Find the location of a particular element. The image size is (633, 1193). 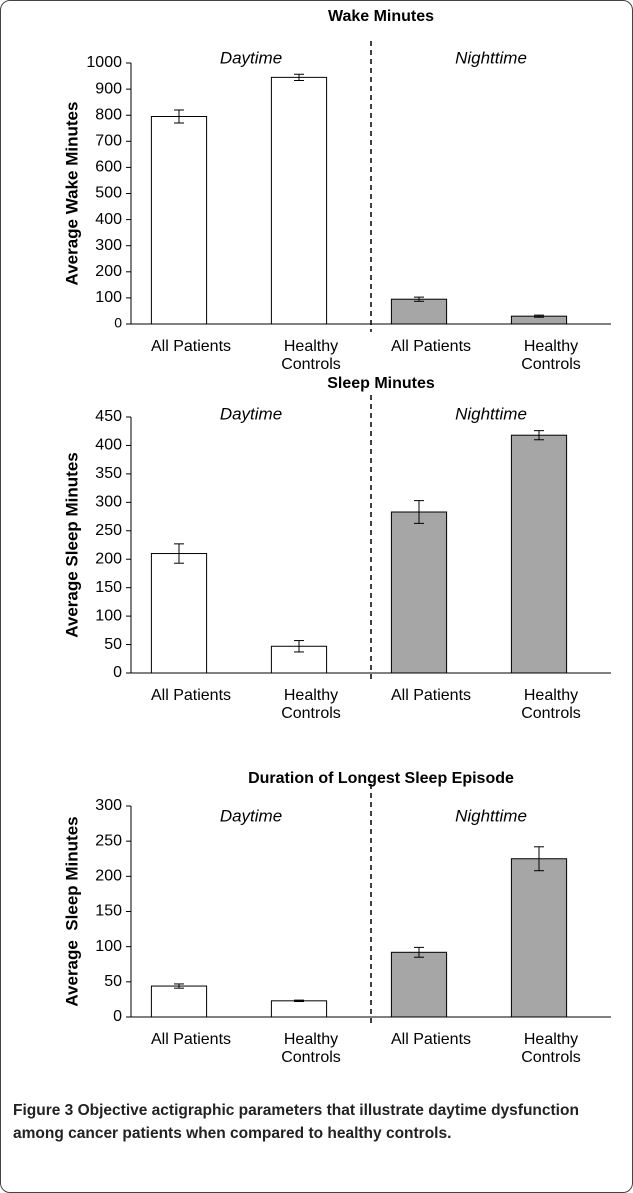

chart-title: Duration of Longest Sleep Episode is located at coordinates (381, 778).